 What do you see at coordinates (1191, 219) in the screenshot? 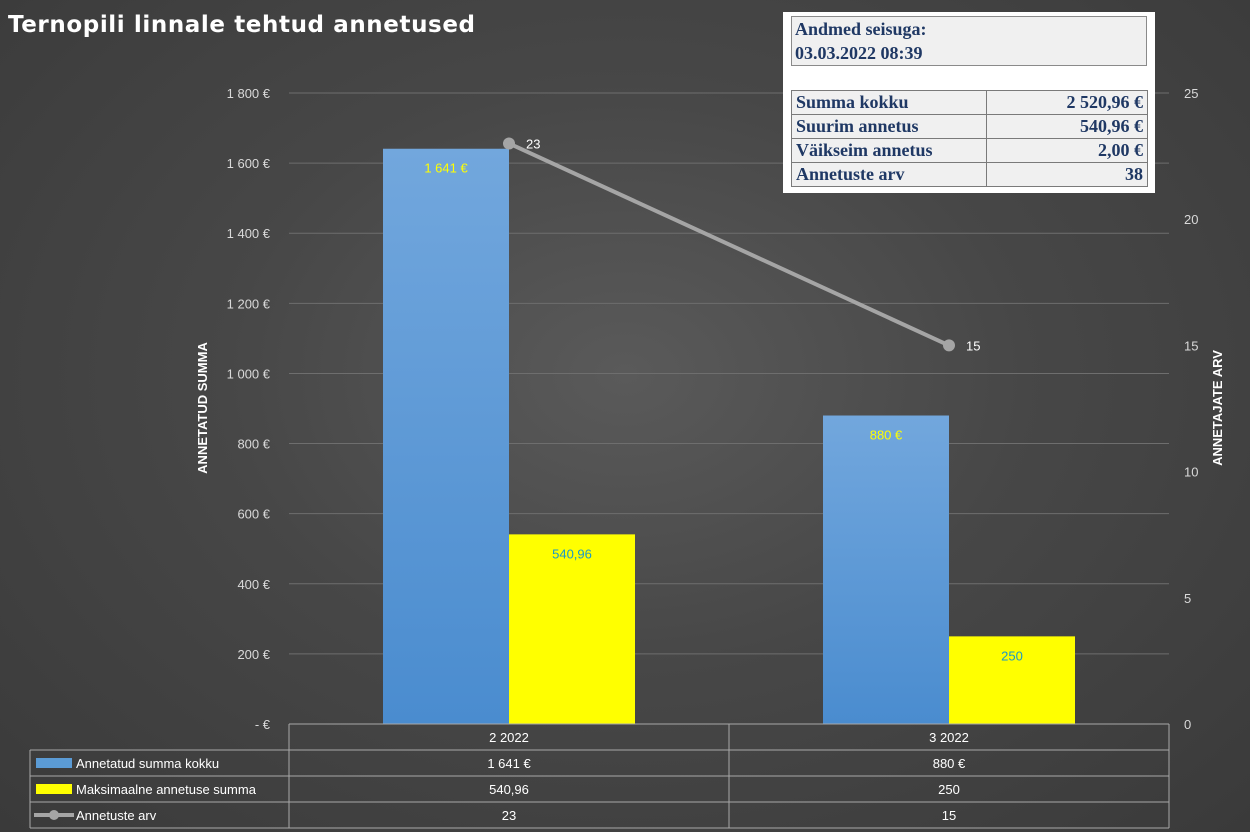
I see `y2-tick-label: 20` at bounding box center [1191, 219].